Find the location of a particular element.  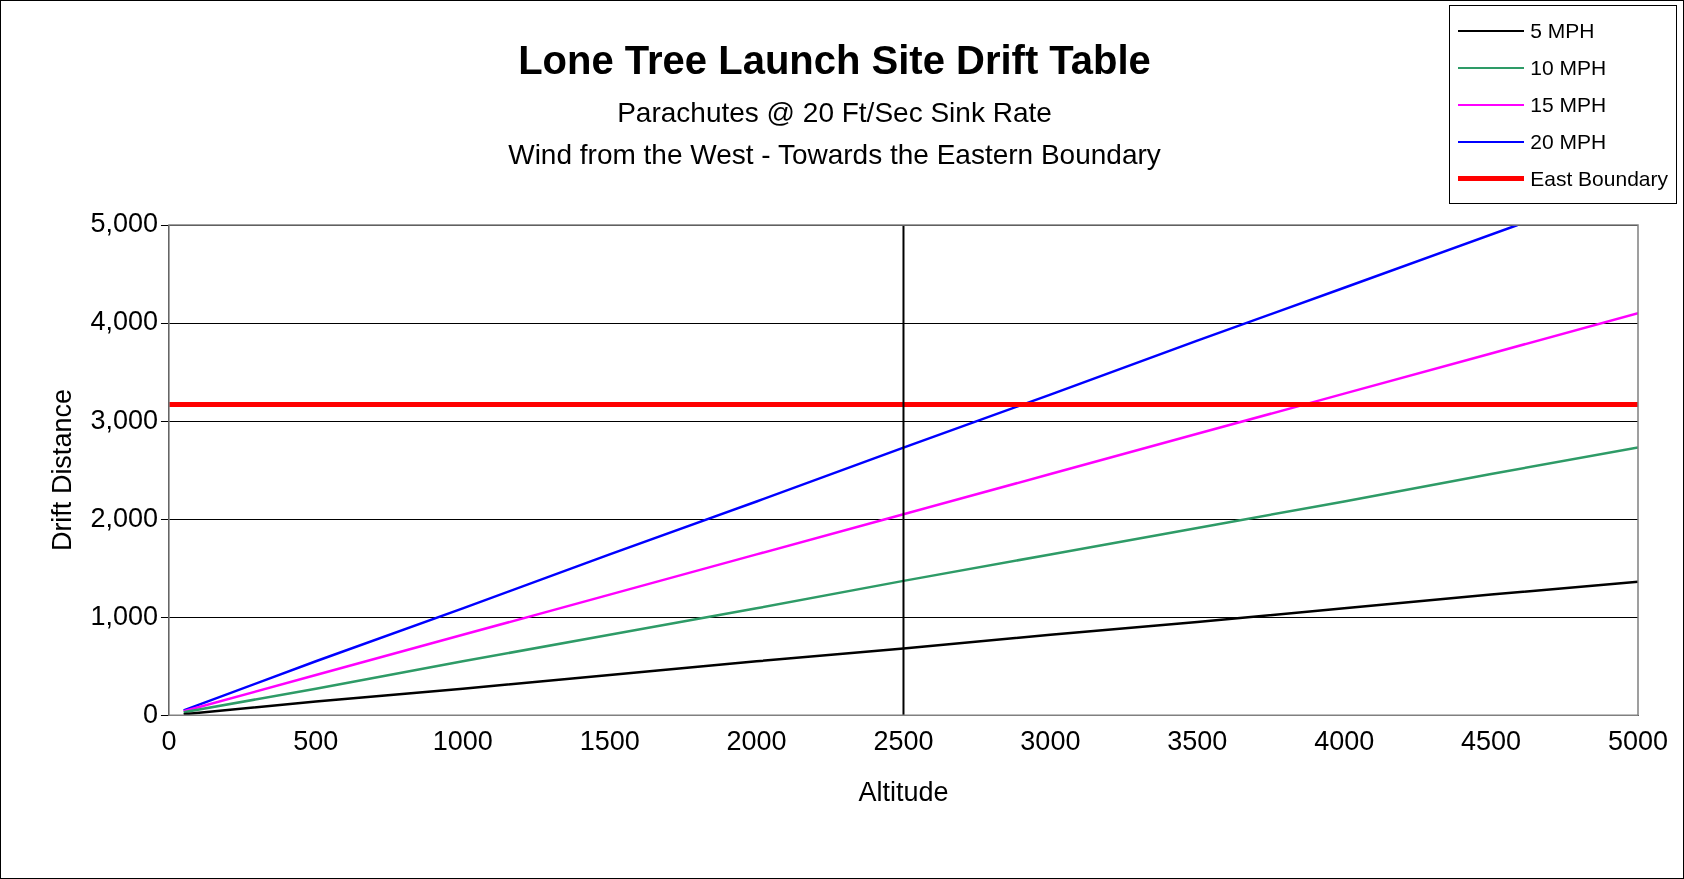

y-tick-label: 3,000 is located at coordinates (124, 419).